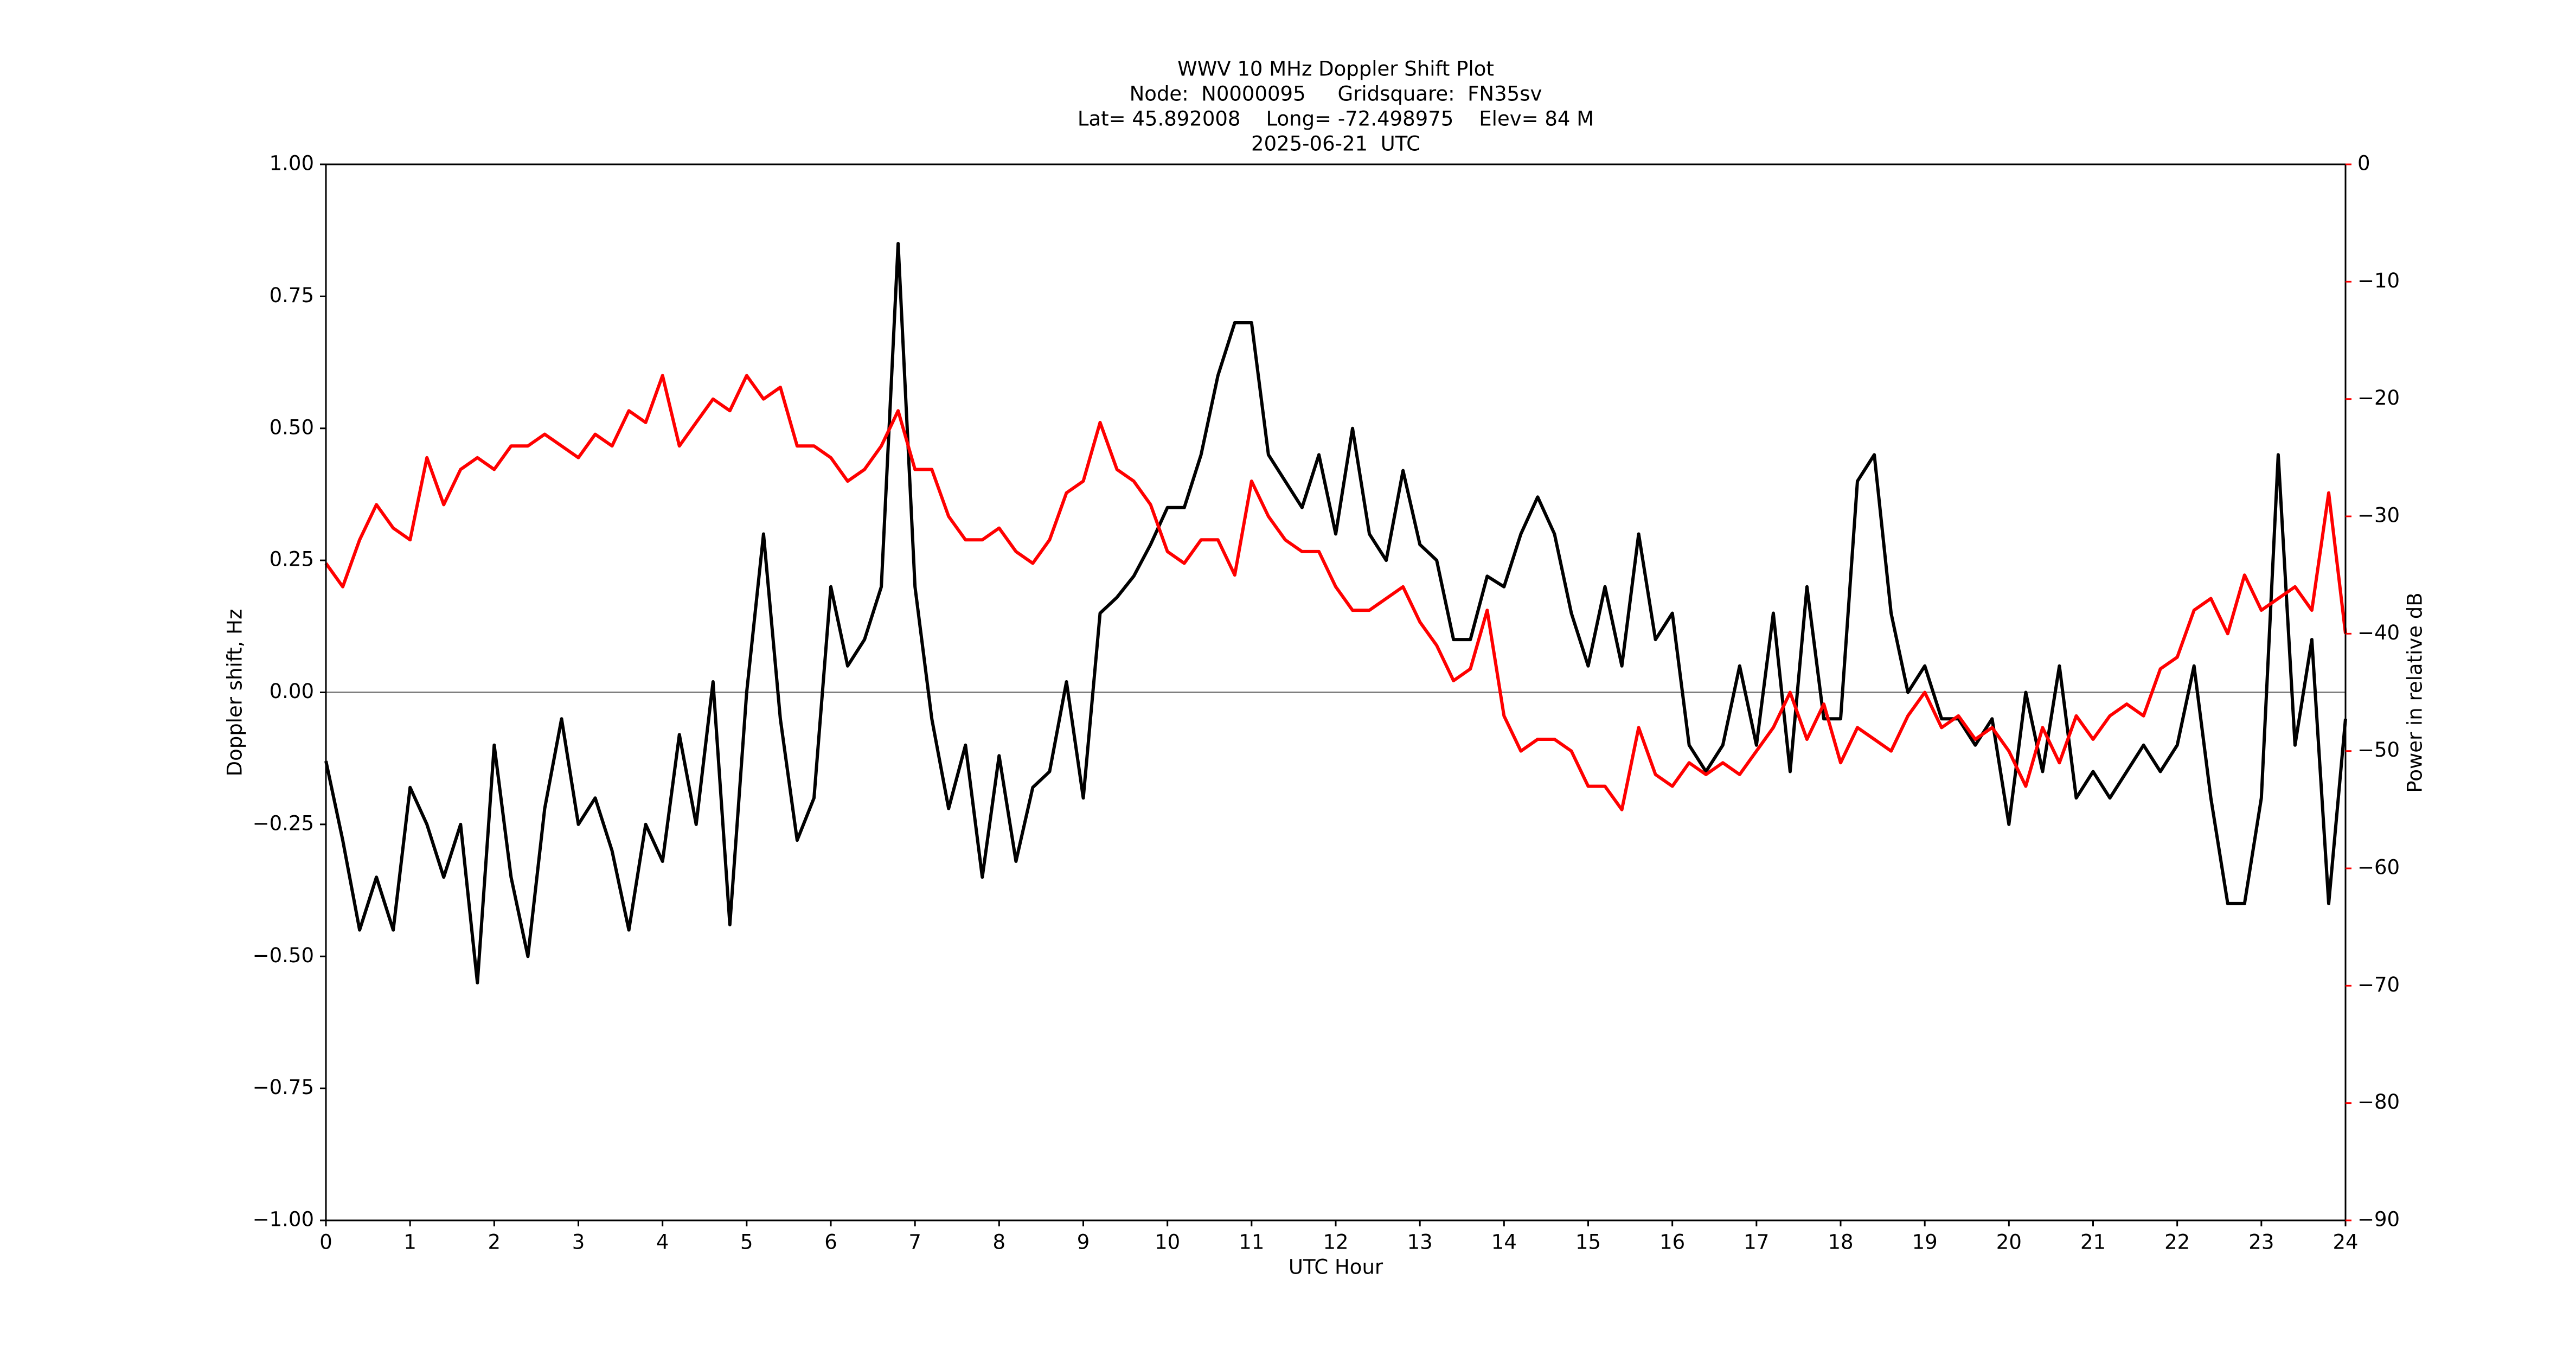 Image resolution: width=2576 pixels, height=1356 pixels. I want to click on x-tick-label: 16, so click(1672, 1242).